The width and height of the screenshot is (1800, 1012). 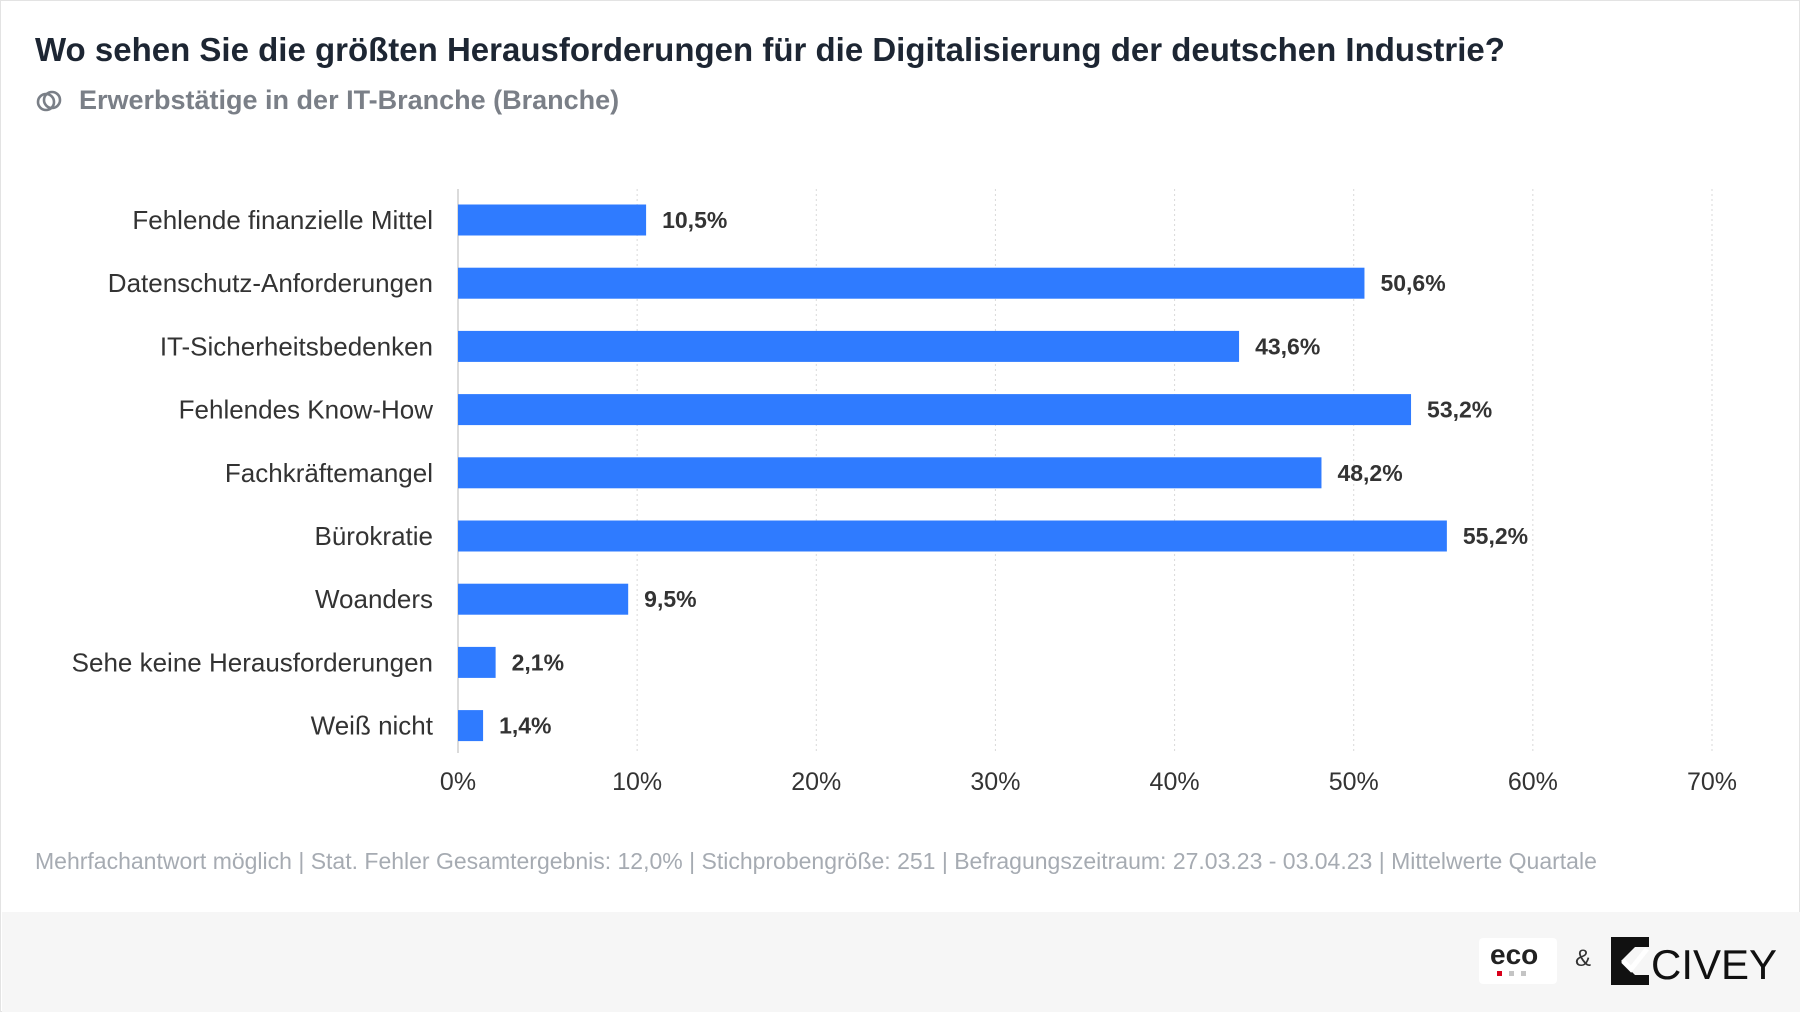 I want to click on x-tick-label: 30%, so click(x=995, y=782).